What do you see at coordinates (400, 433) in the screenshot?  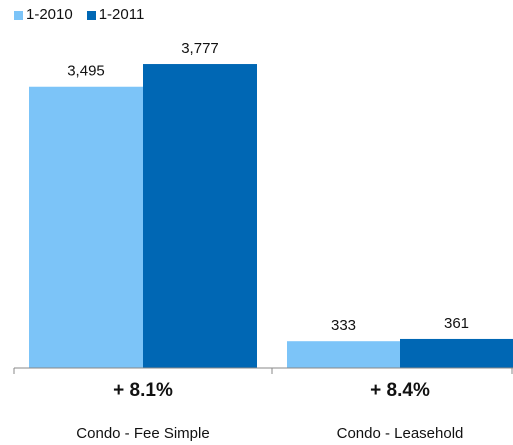 I see `category-label-leasehold: Condo - Leasehold` at bounding box center [400, 433].